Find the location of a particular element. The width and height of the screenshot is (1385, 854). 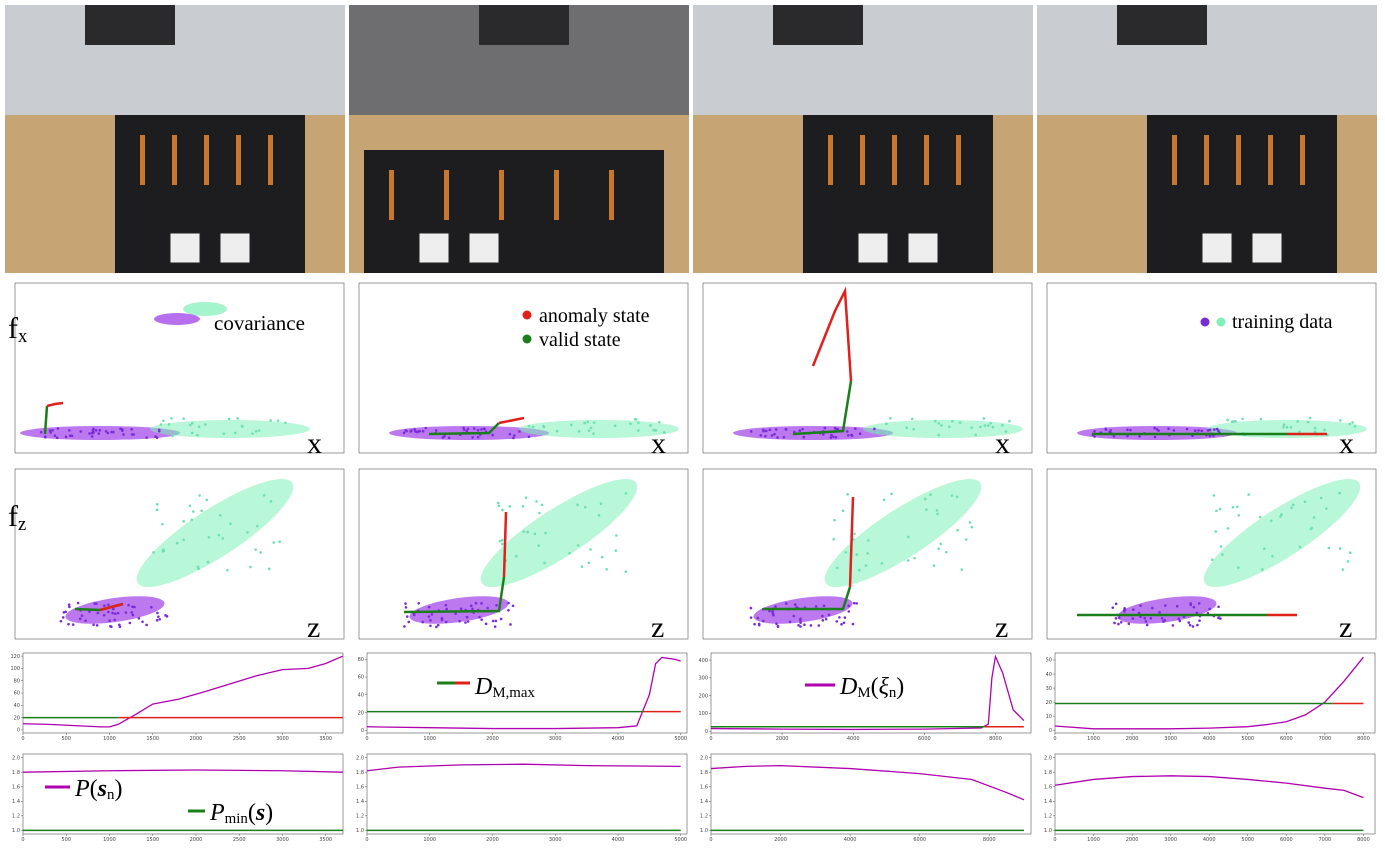

x-tick-label: 2500 is located at coordinates (239, 739).